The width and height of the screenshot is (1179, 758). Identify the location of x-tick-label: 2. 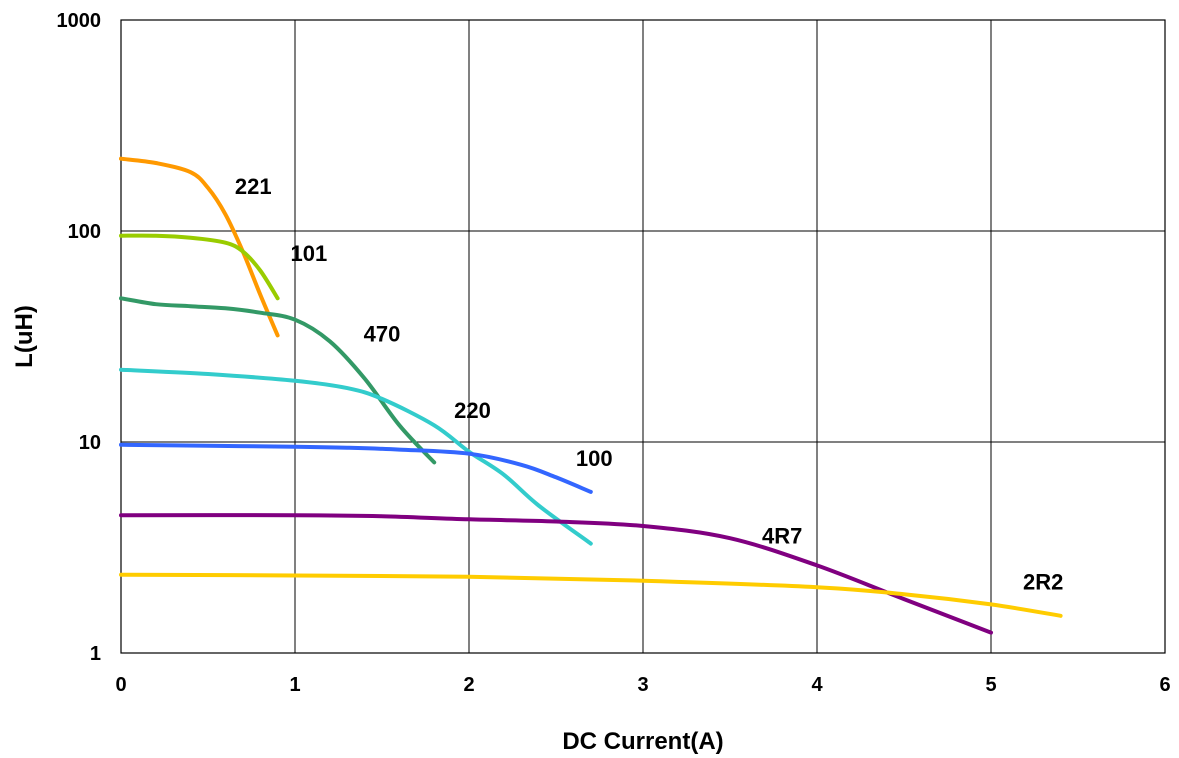
(468, 685).